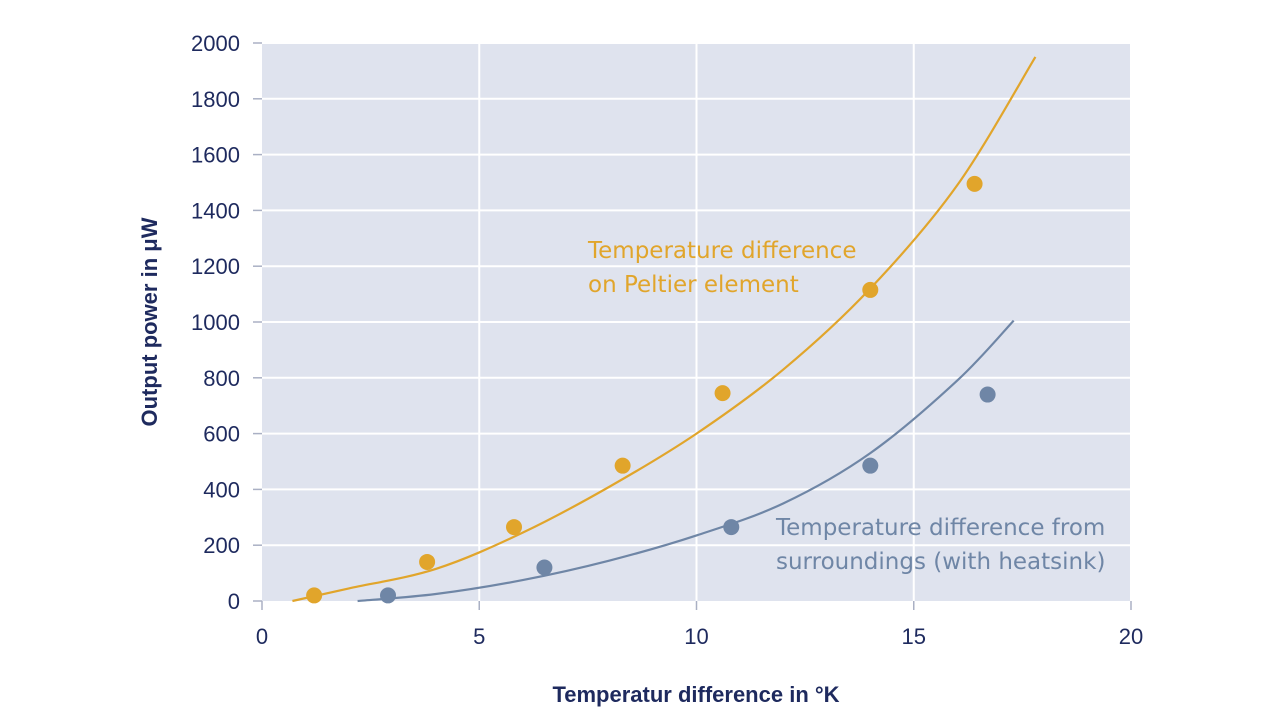 The image size is (1280, 719). Describe the element at coordinates (215, 266) in the screenshot. I see `y-tick-label: 1200` at that location.